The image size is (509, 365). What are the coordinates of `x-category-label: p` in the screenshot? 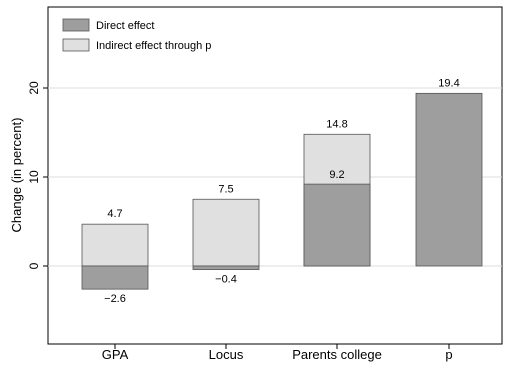 It's located at (448, 354).